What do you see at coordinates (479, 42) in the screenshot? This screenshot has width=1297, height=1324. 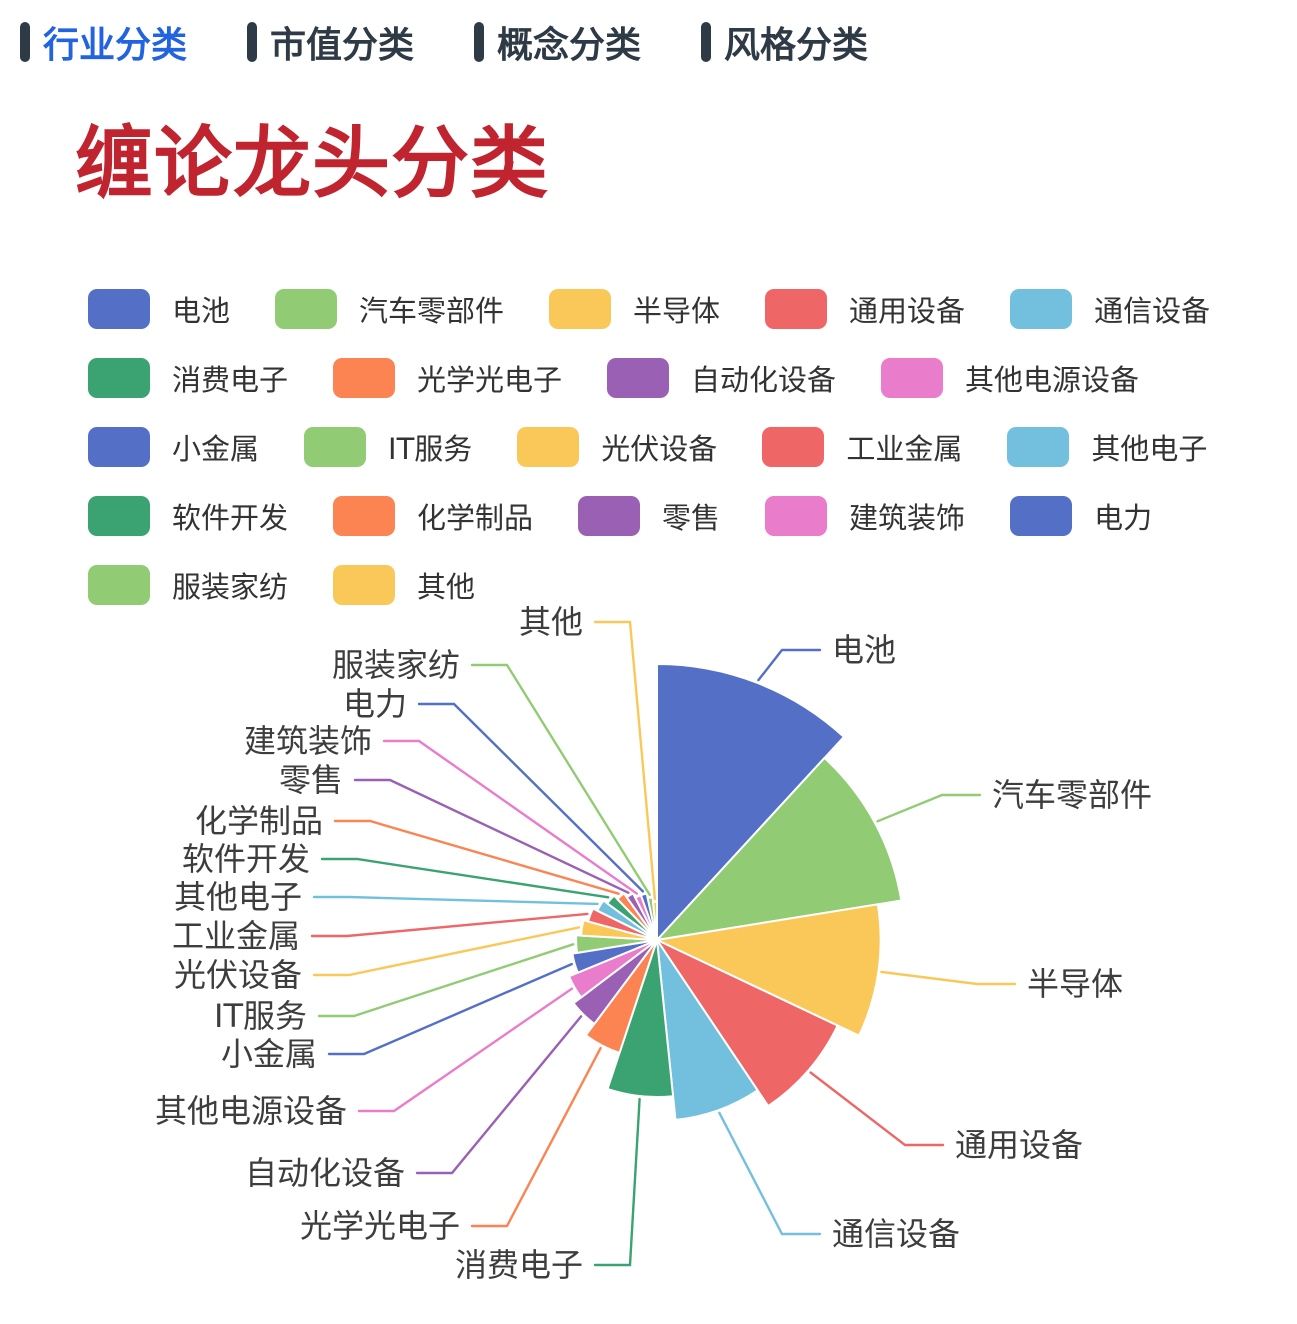 I see `tab-marker-bar` at bounding box center [479, 42].